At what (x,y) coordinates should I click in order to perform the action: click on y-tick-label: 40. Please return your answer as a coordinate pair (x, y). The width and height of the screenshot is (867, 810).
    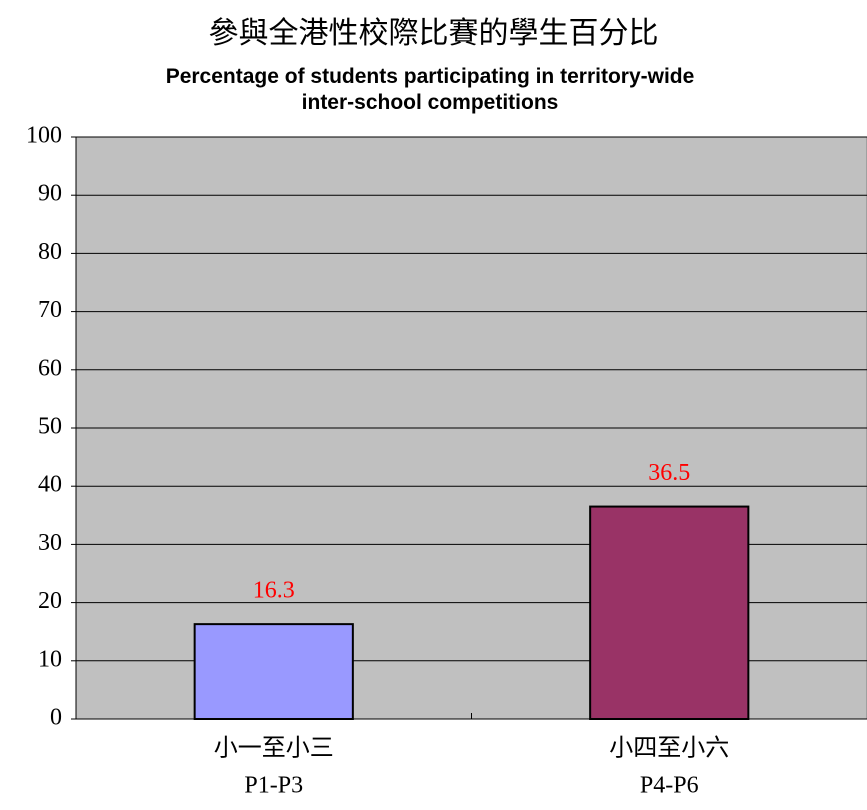
    Looking at the image, I should click on (50, 485).